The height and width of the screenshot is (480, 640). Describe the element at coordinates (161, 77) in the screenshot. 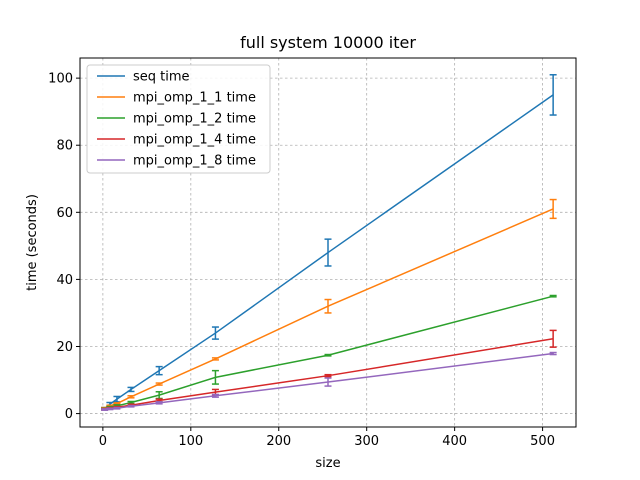

I see `legend-label: seq time` at that location.